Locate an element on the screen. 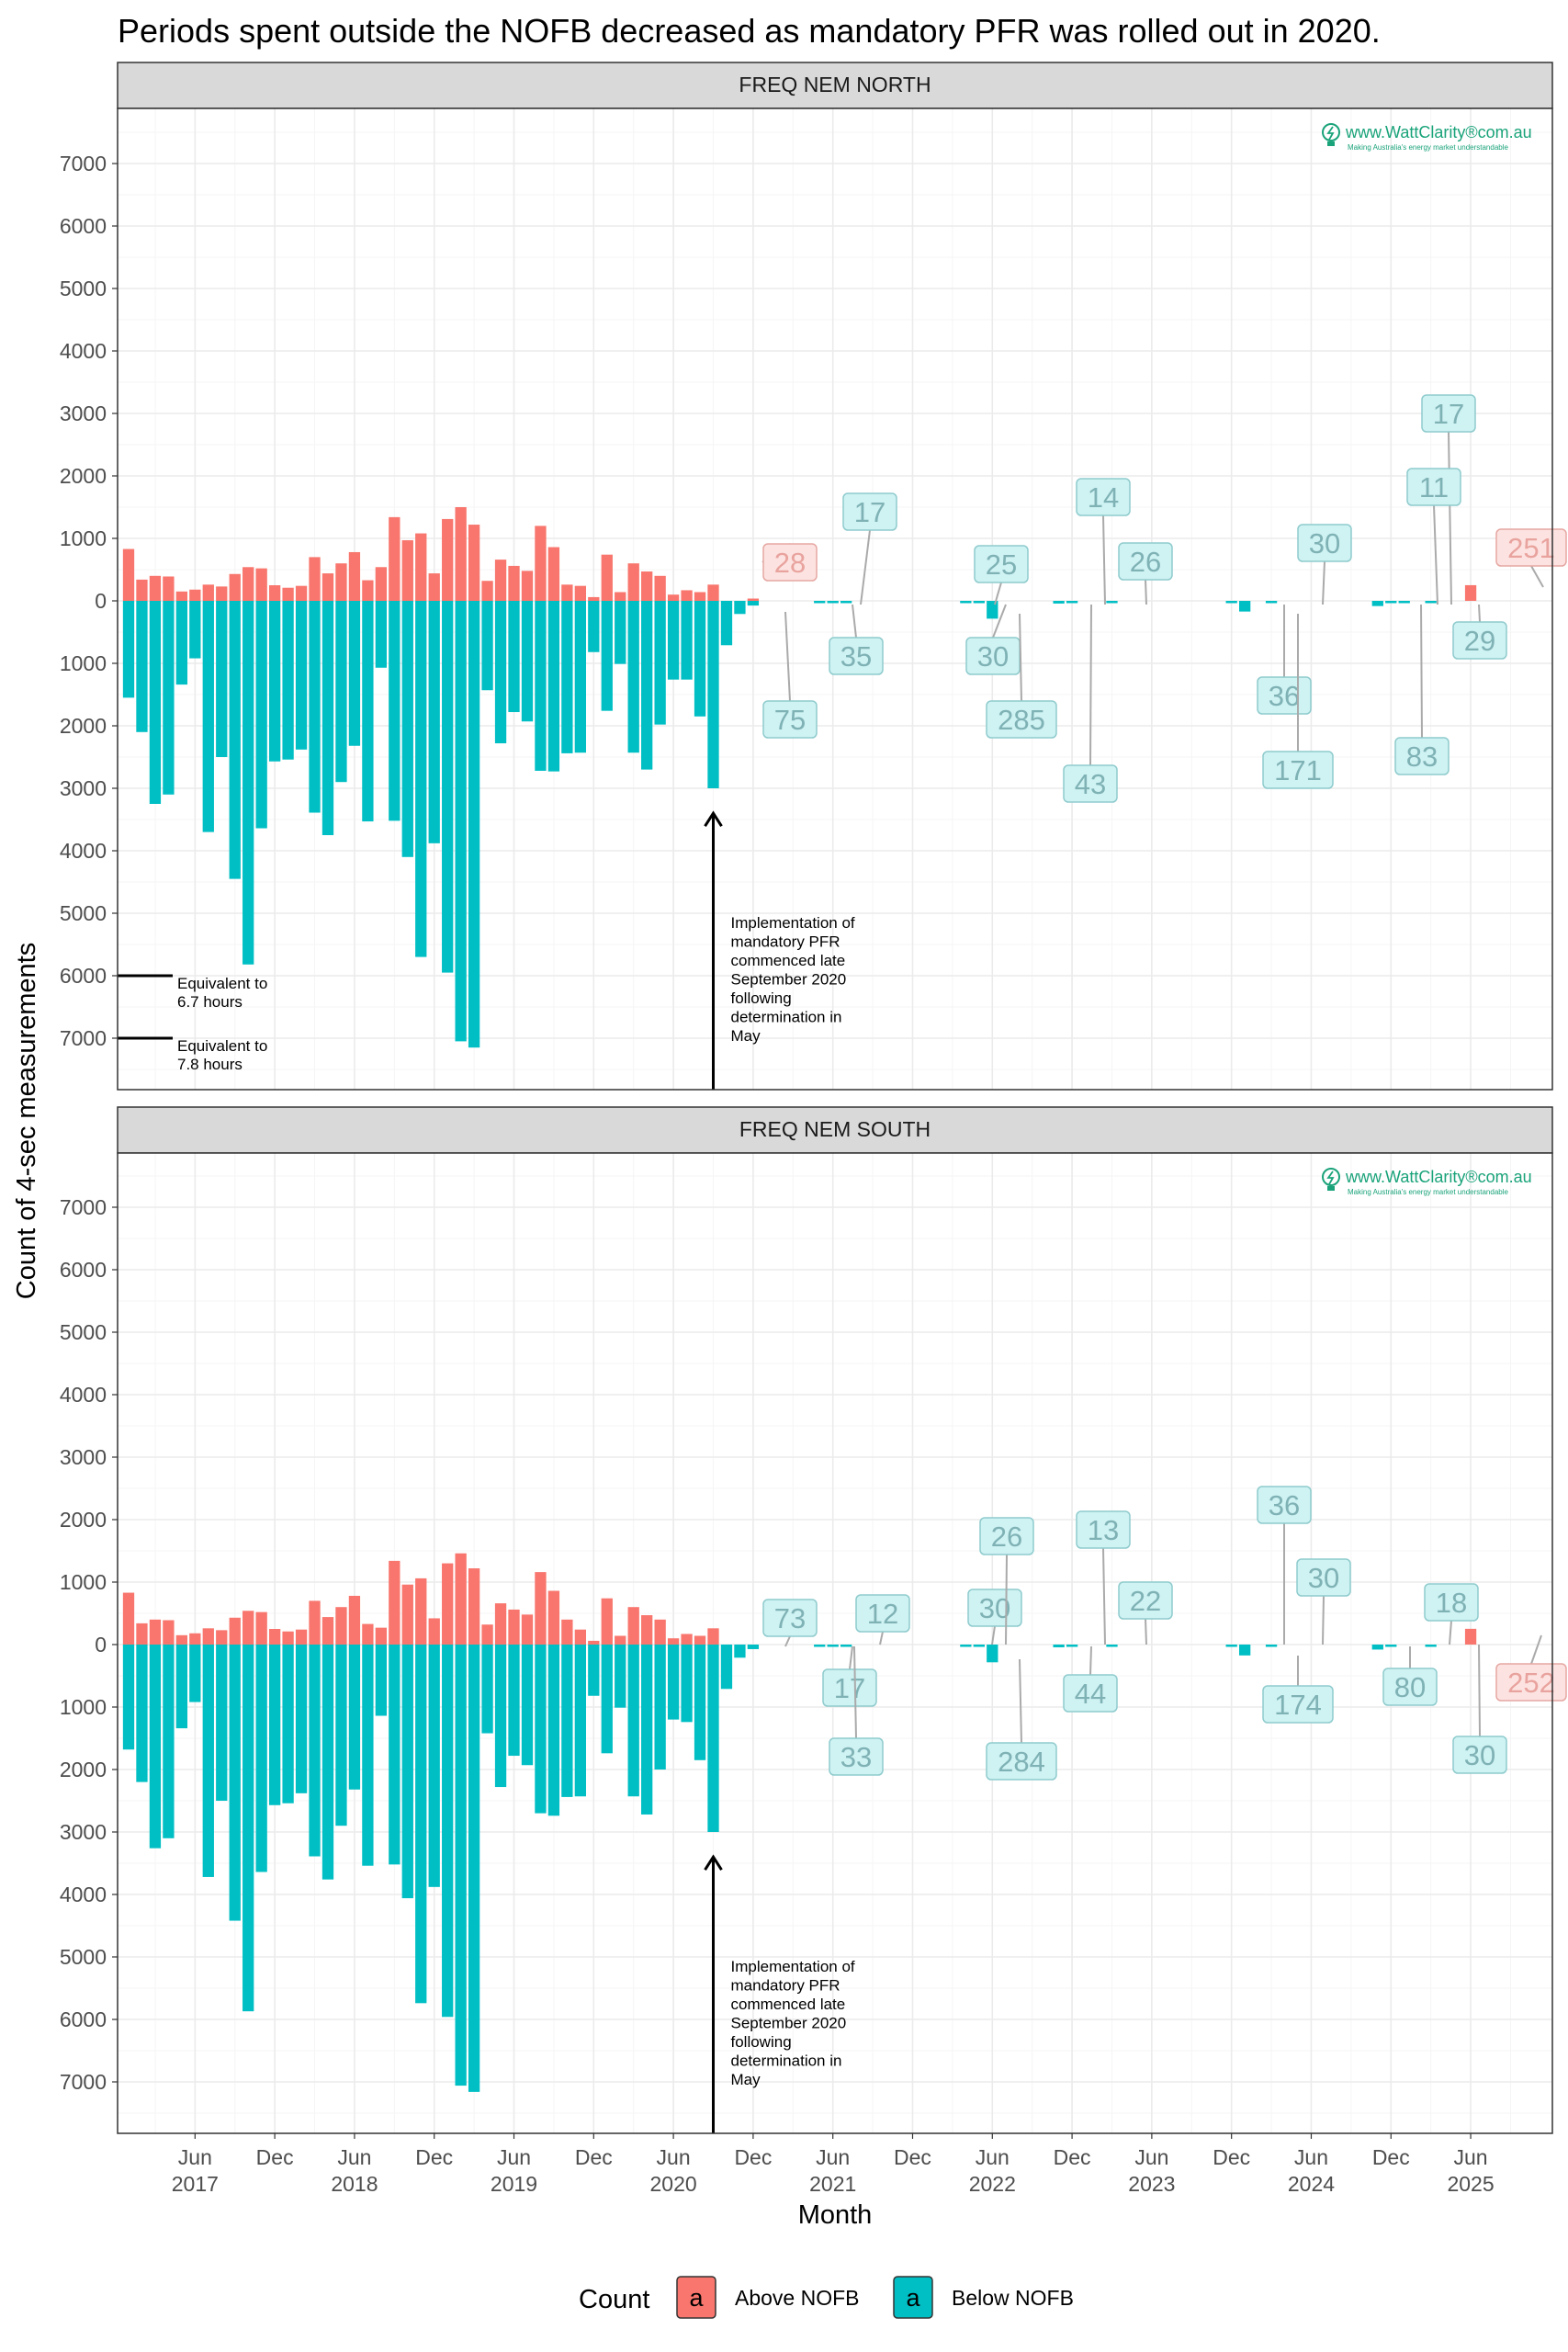 Image resolution: width=1568 pixels, height=2352 pixels. x-tick-label: Jun is located at coordinates (833, 2157).